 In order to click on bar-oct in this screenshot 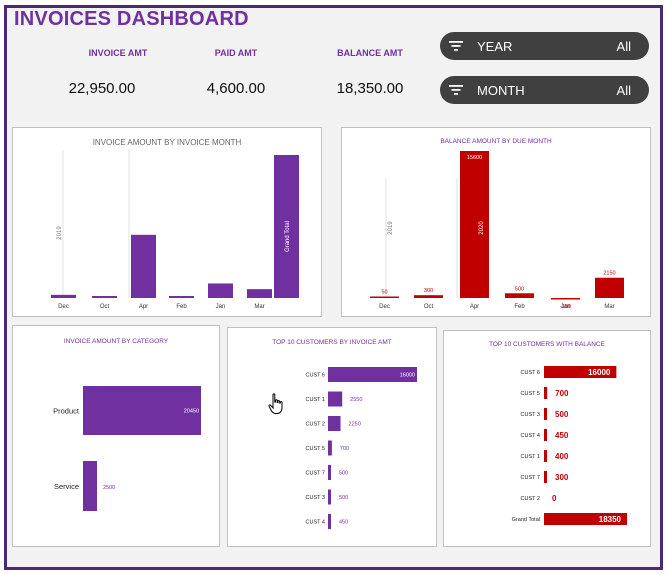, I will do `click(428, 296)`.